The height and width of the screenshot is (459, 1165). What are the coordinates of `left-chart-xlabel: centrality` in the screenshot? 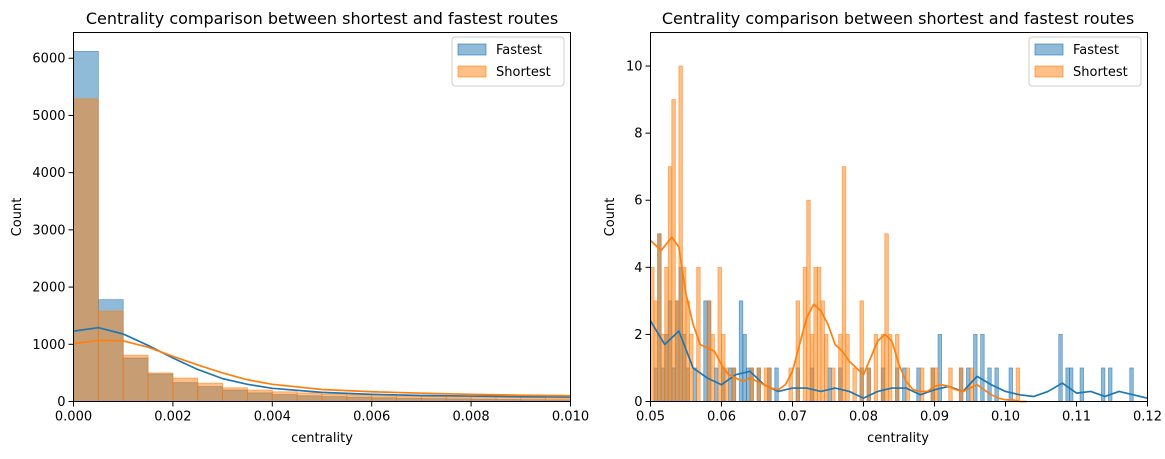 It's located at (322, 438).